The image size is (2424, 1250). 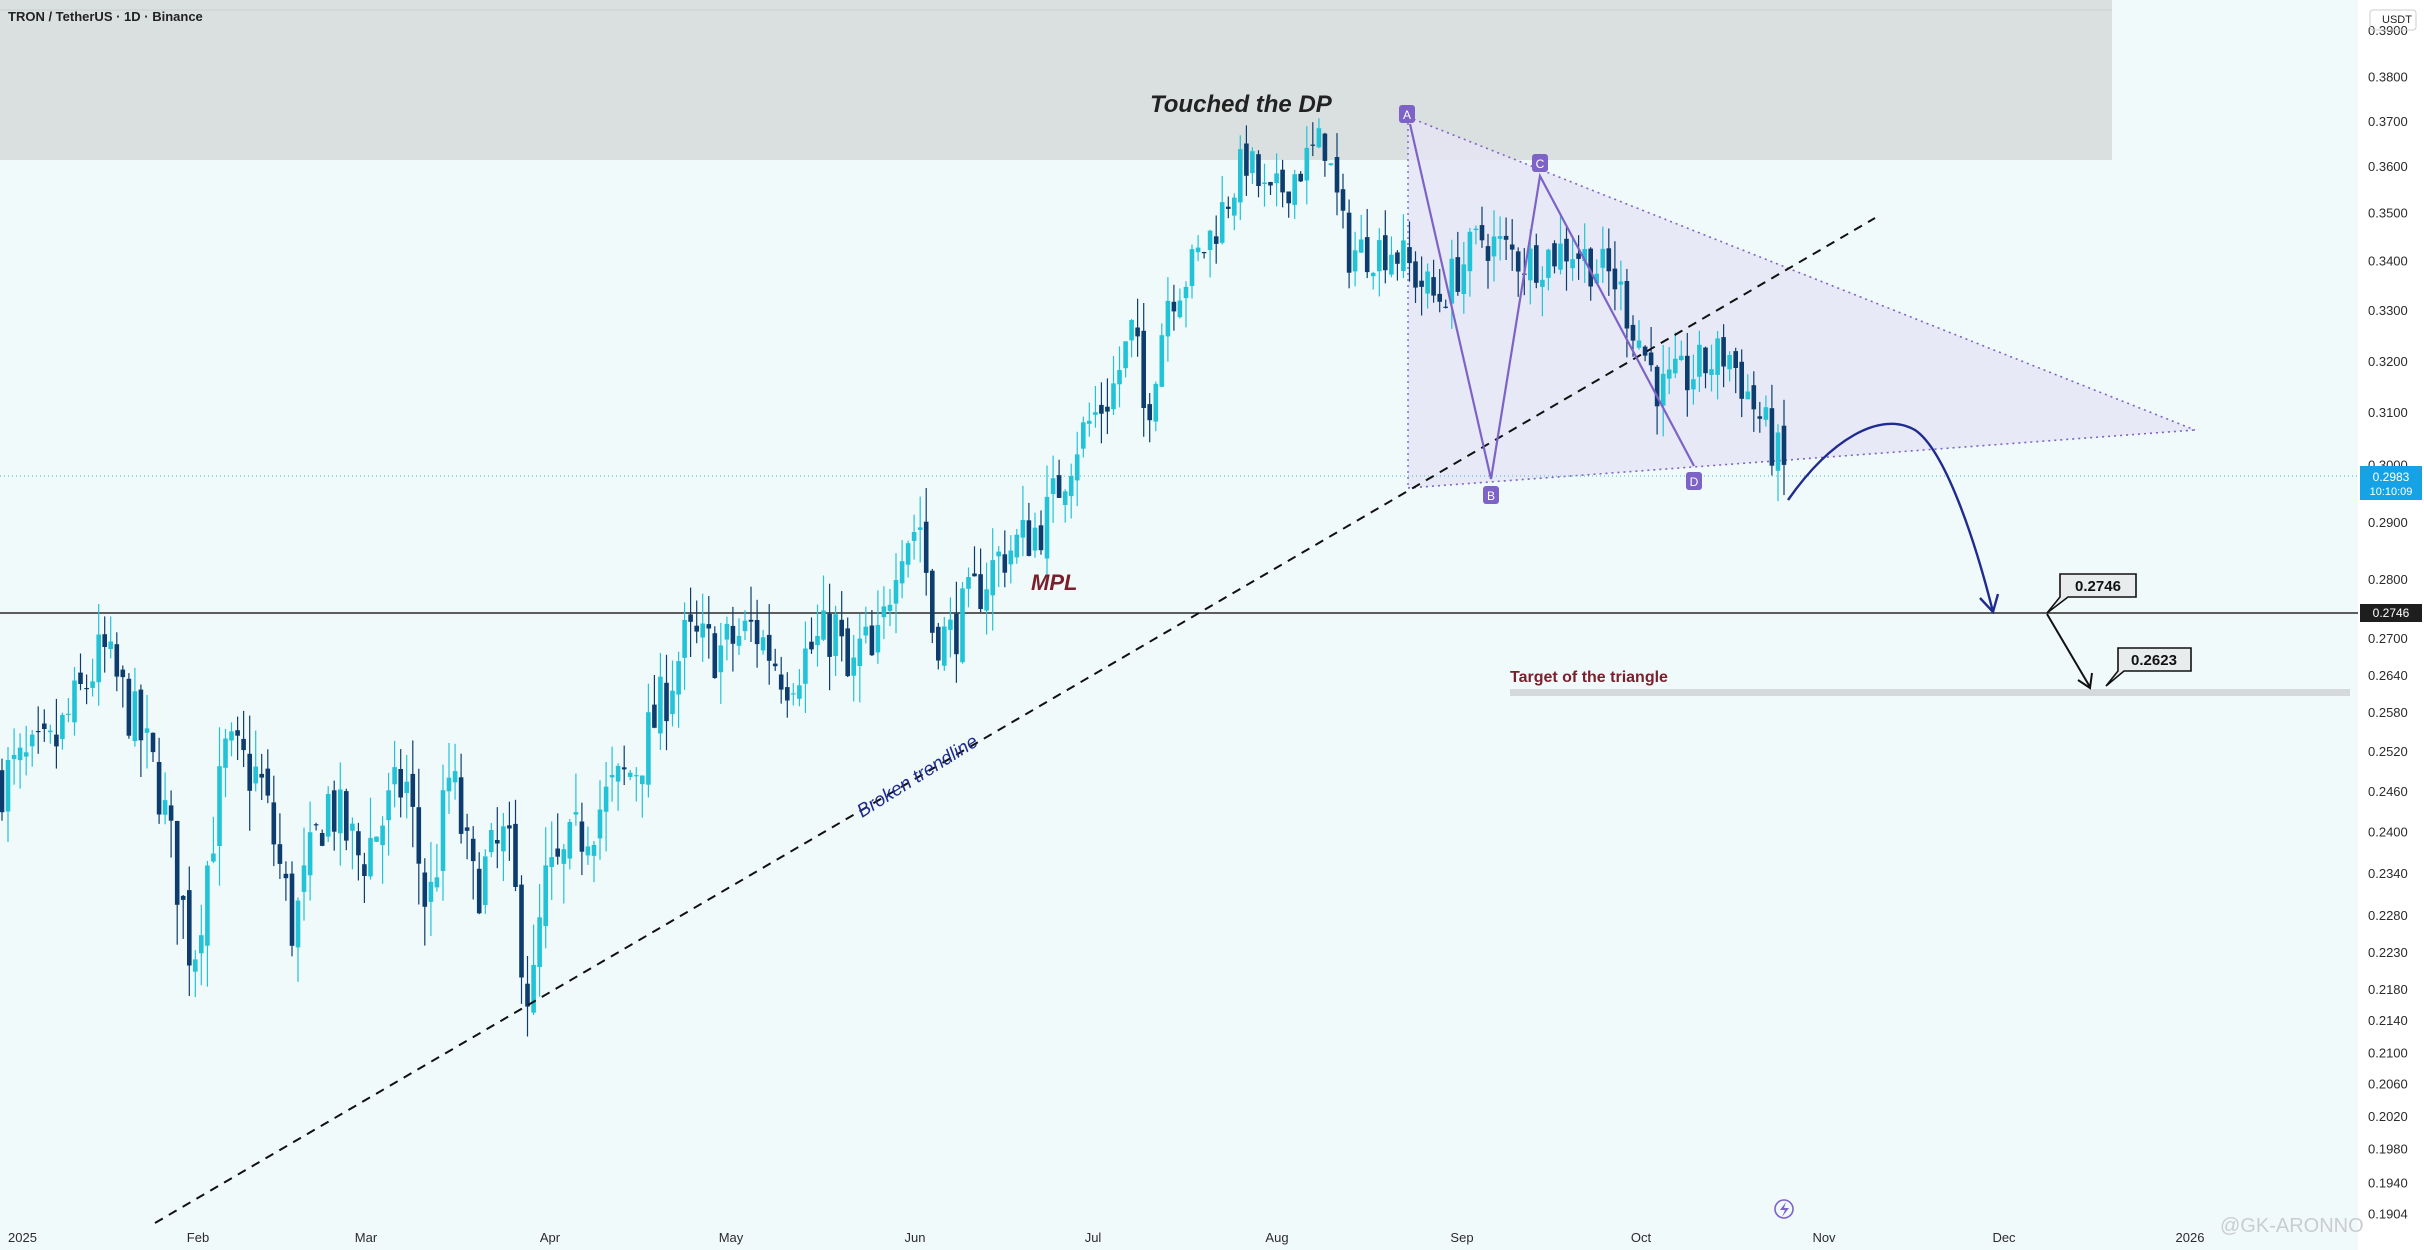 I want to click on point-d-marker: D, so click(x=1694, y=481).